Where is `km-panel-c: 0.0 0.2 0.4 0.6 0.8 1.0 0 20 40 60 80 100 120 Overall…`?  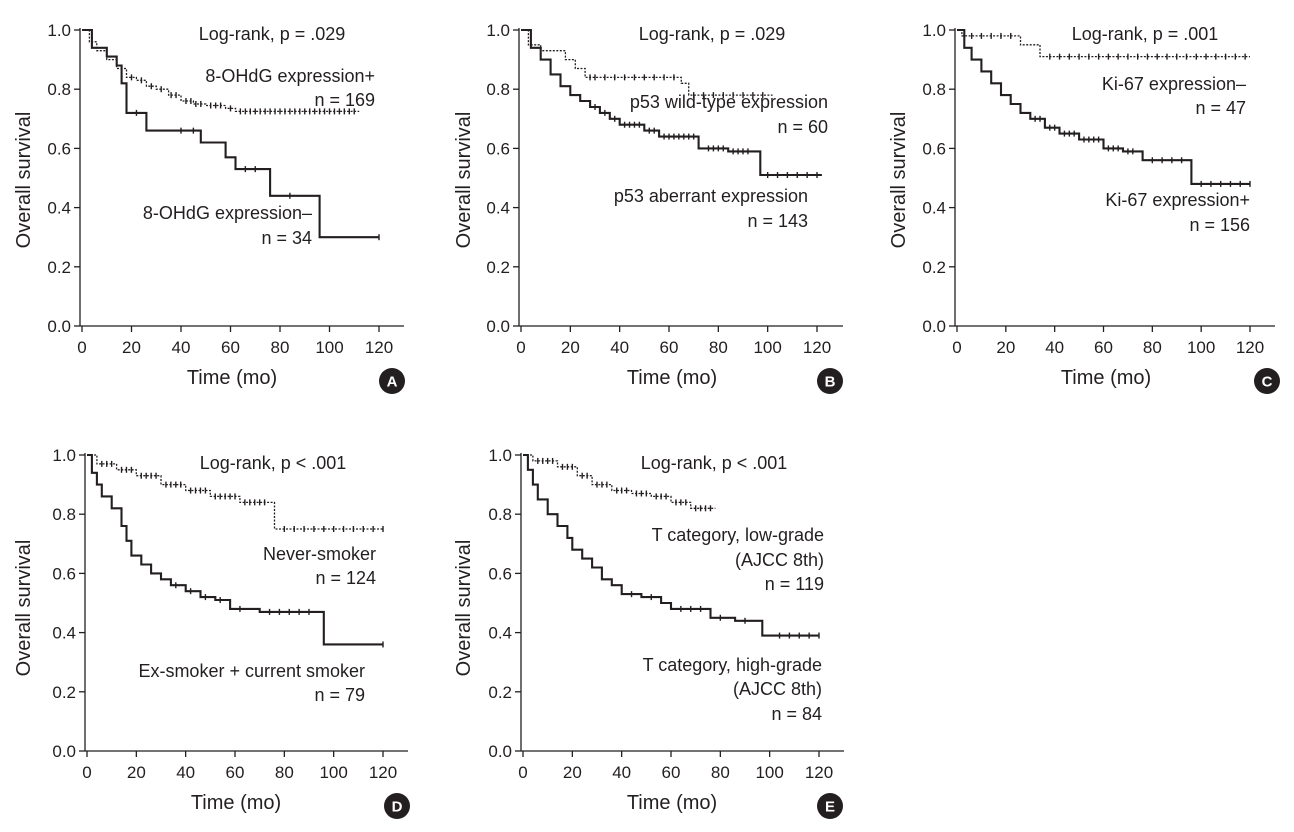 km-panel-c: 0.0 0.2 0.4 0.6 0.8 1.0 0 20 40 60 80 100 120 Overall… is located at coordinates (1084, 207).